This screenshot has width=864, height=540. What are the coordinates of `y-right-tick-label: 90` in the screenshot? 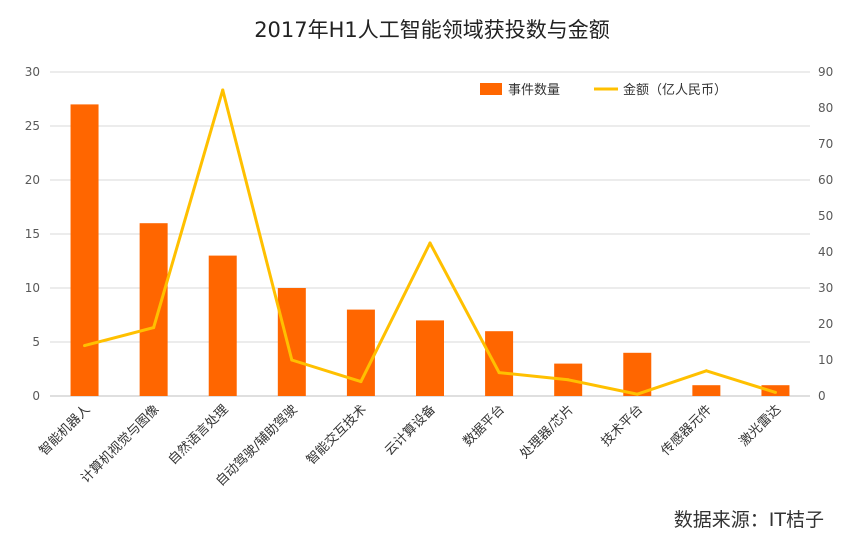 It's located at (825, 72).